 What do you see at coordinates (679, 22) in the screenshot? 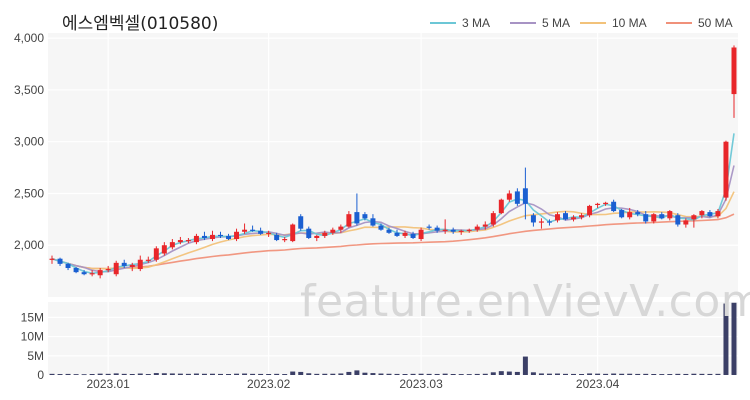
I see `legend-swatch-50ma` at bounding box center [679, 22].